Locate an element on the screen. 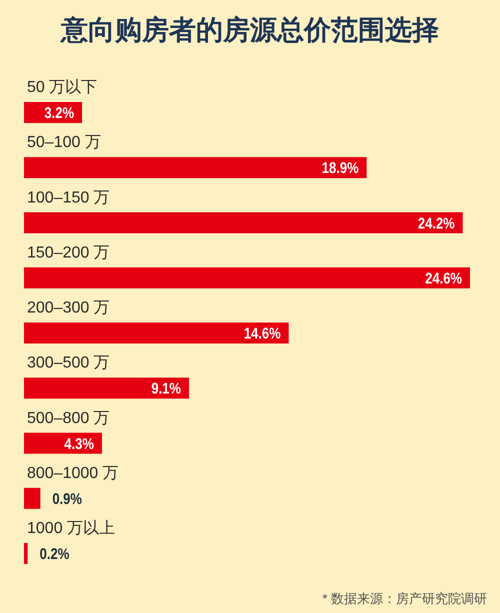 The width and height of the screenshot is (500, 613). category-label: 200–300 万 is located at coordinates (68, 308).